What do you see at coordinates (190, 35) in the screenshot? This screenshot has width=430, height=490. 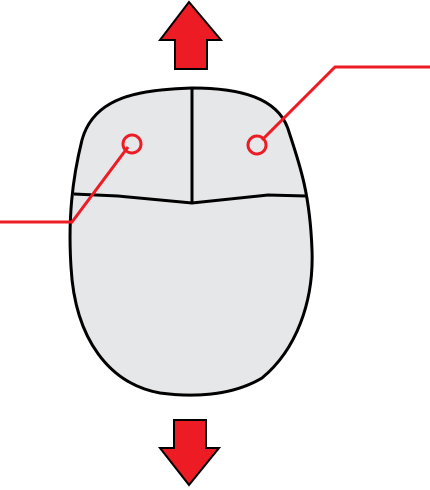 I see `arrow-up-icon` at bounding box center [190, 35].